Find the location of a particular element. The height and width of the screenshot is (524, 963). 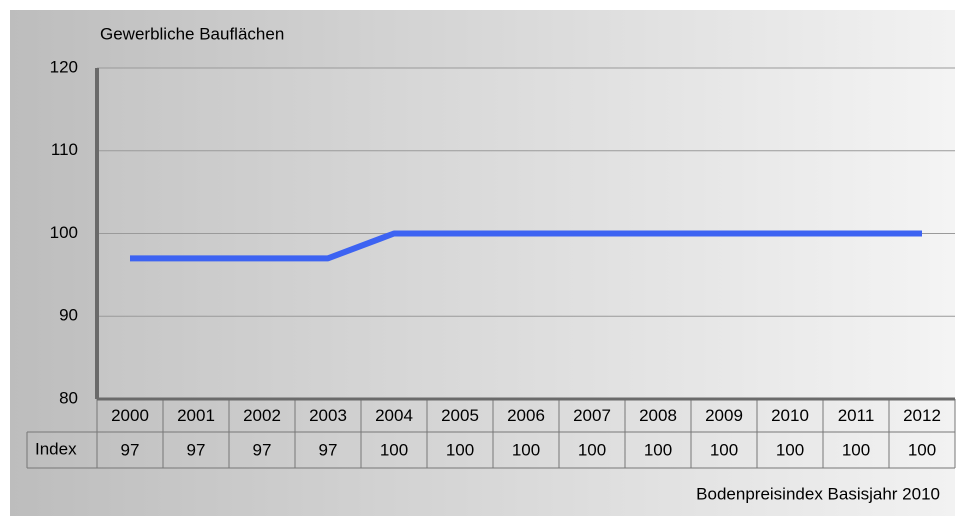

x-tick-label: 2002 is located at coordinates (262, 415).